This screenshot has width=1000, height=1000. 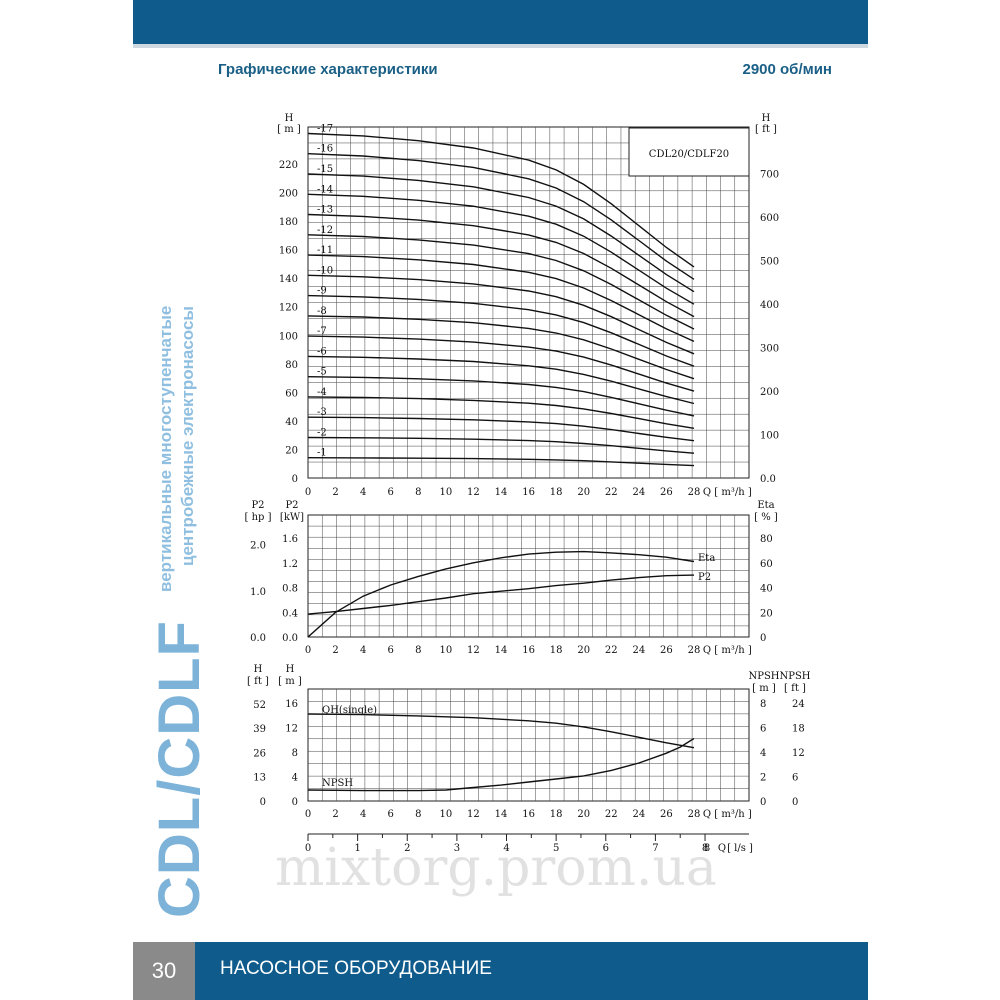 I want to click on npsh-ytick-ft: 18, so click(x=798, y=729).